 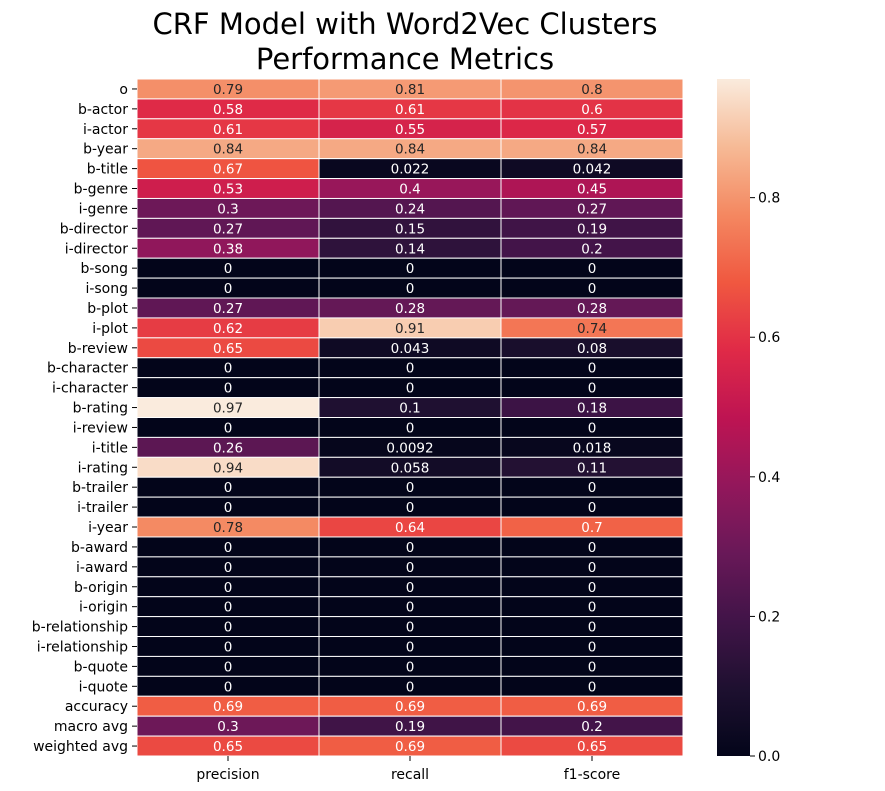 I want to click on column-label: precision, so click(x=227, y=775).